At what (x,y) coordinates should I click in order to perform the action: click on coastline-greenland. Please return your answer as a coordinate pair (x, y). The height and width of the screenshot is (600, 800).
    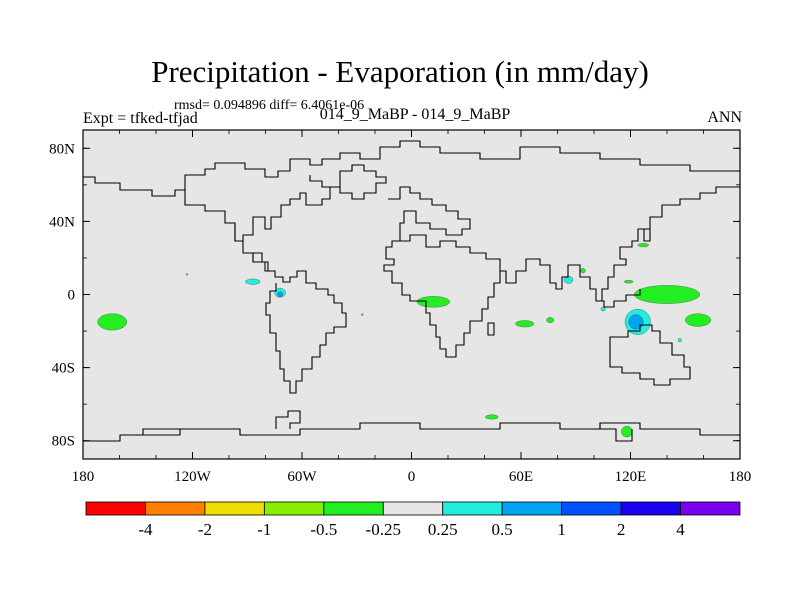
    Looking at the image, I should click on (358, 182).